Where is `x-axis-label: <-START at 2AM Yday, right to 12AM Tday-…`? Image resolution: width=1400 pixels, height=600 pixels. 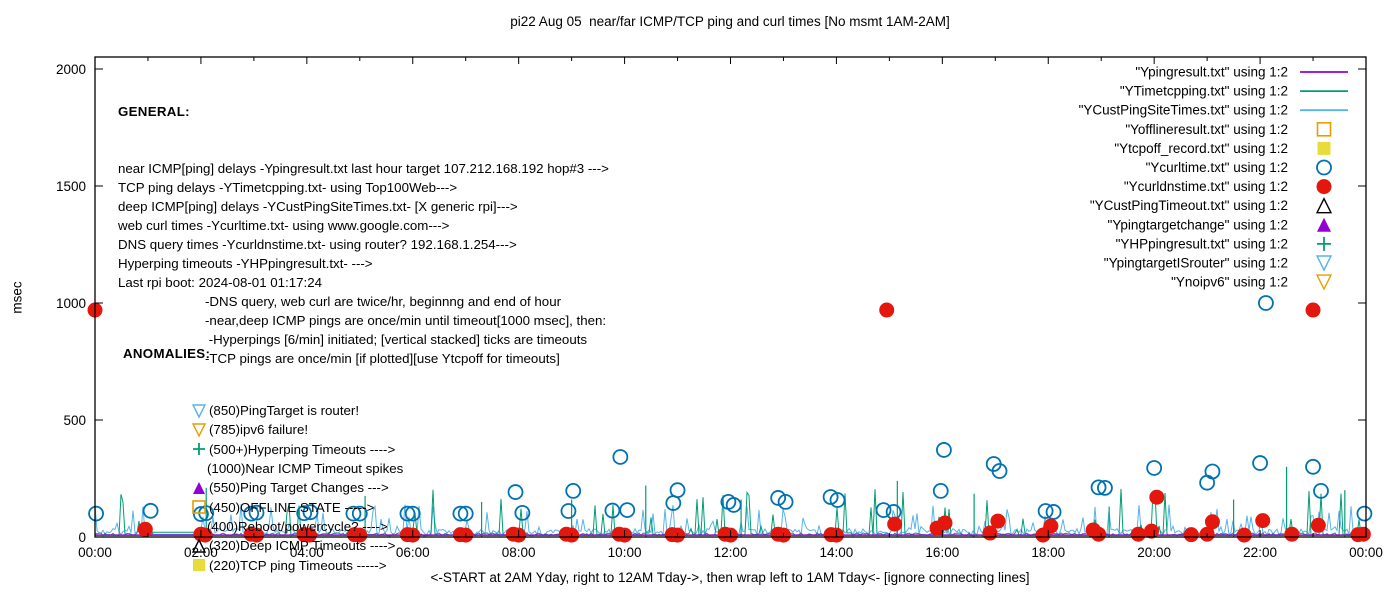
x-axis-label: <-START at 2AM Yday, right to 12AM Tday-… is located at coordinates (730, 577).